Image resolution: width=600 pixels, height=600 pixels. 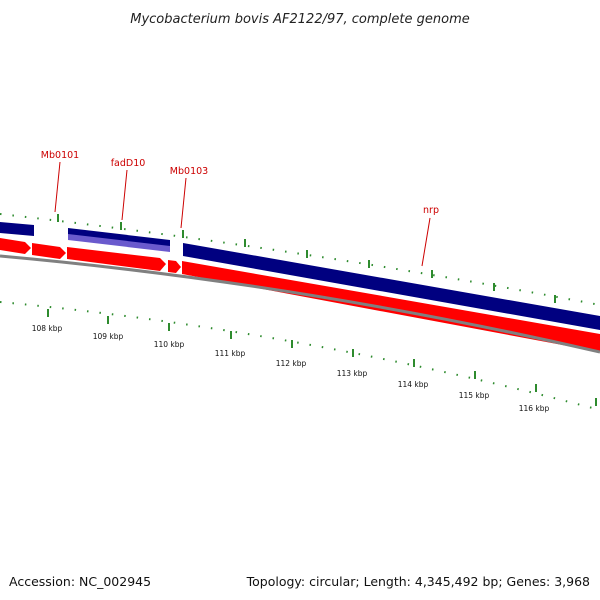 I want to click on scale-label-111: 111 kbp, so click(x=230, y=353).